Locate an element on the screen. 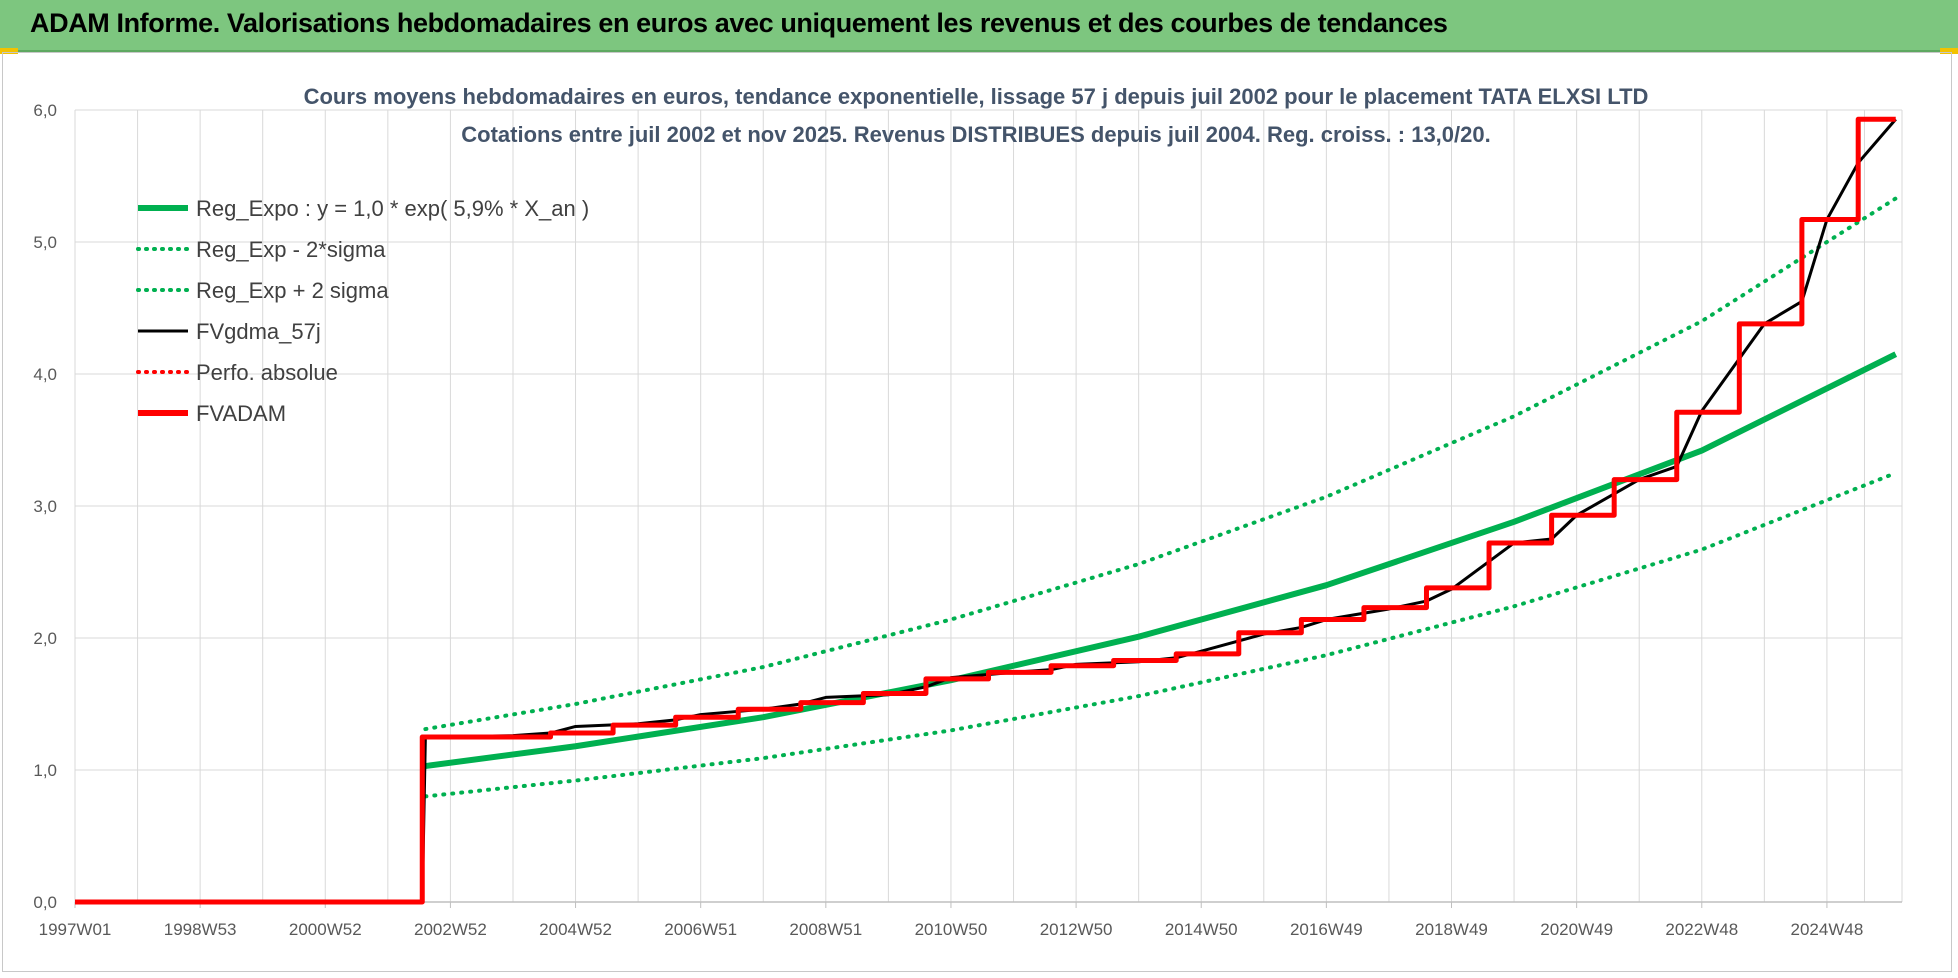 Image resolution: width=1958 pixels, height=978 pixels. x-tick-label: 2016W49 is located at coordinates (1326, 929).